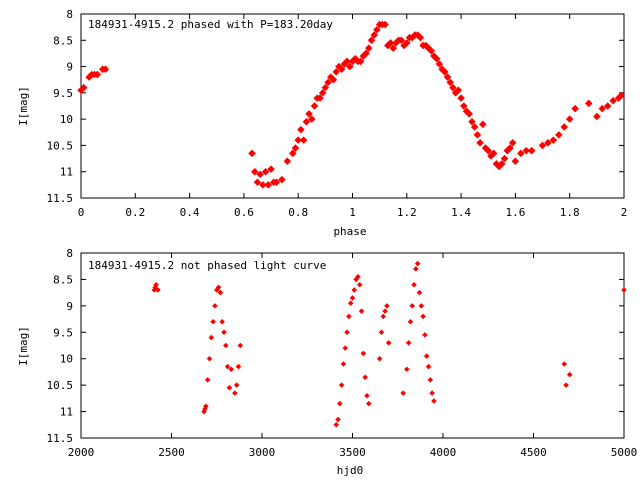  I want to click on x-tick-label: 0.2, so click(135, 212).